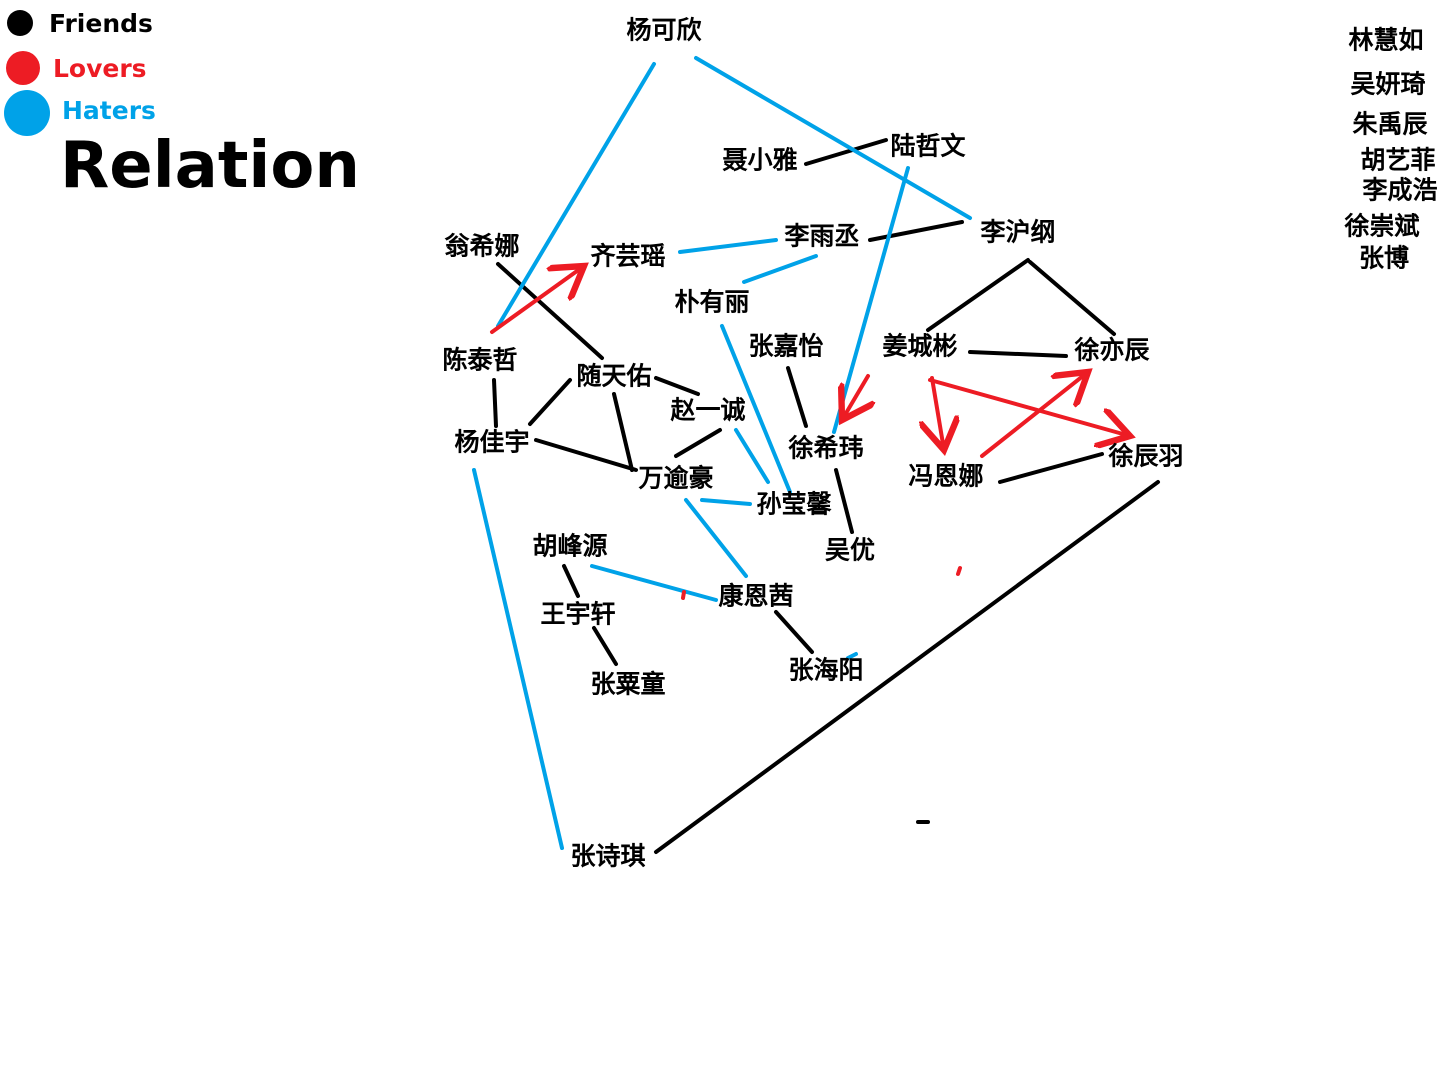 This screenshot has height=1080, width=1440. Describe the element at coordinates (628, 256) in the screenshot. I see `person-node: 齐芸瑶` at that location.